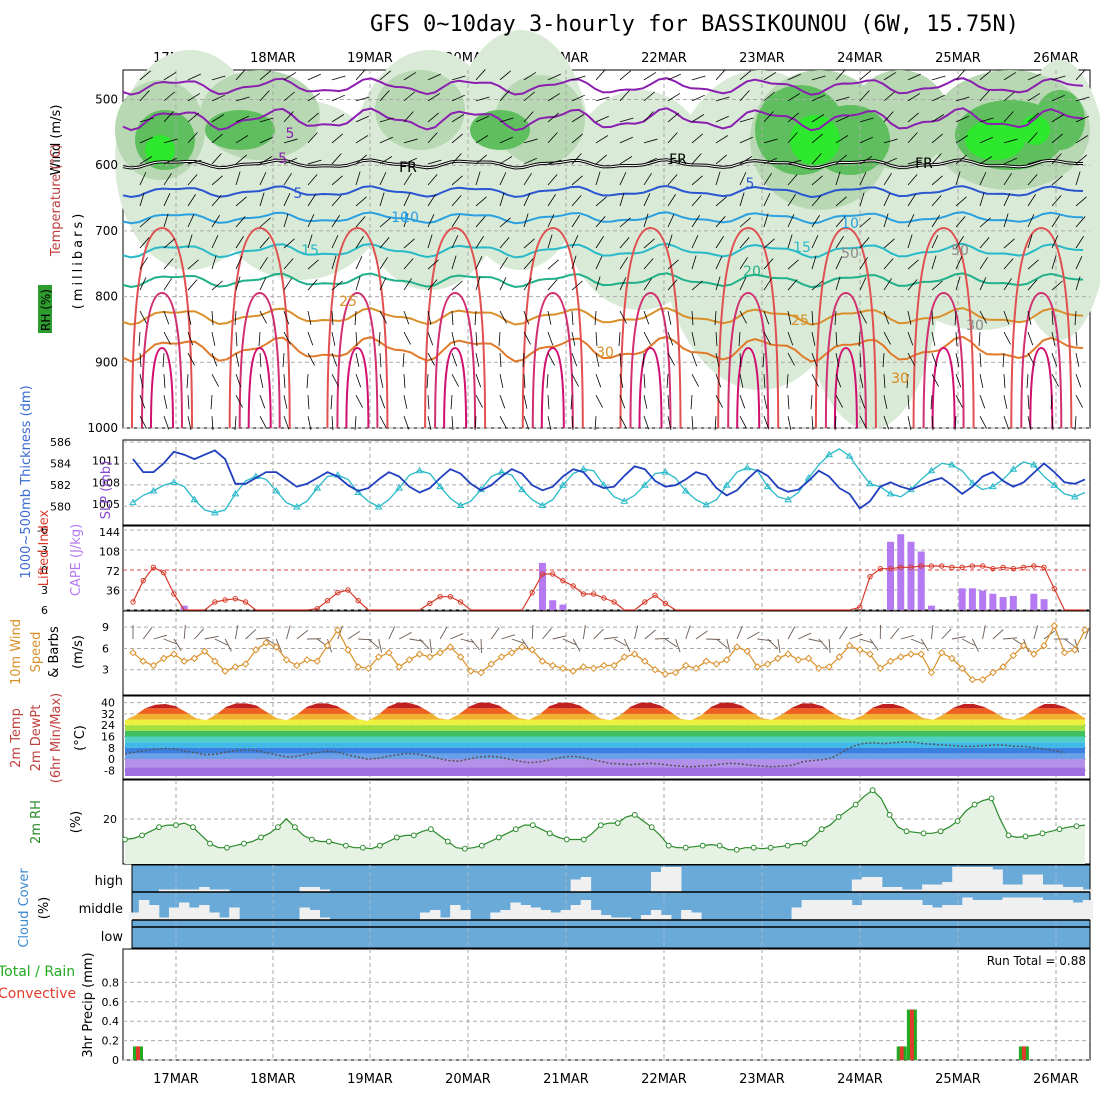  What do you see at coordinates (113, 571) in the screenshot?
I see `right-tick-label: 72` at bounding box center [113, 571].